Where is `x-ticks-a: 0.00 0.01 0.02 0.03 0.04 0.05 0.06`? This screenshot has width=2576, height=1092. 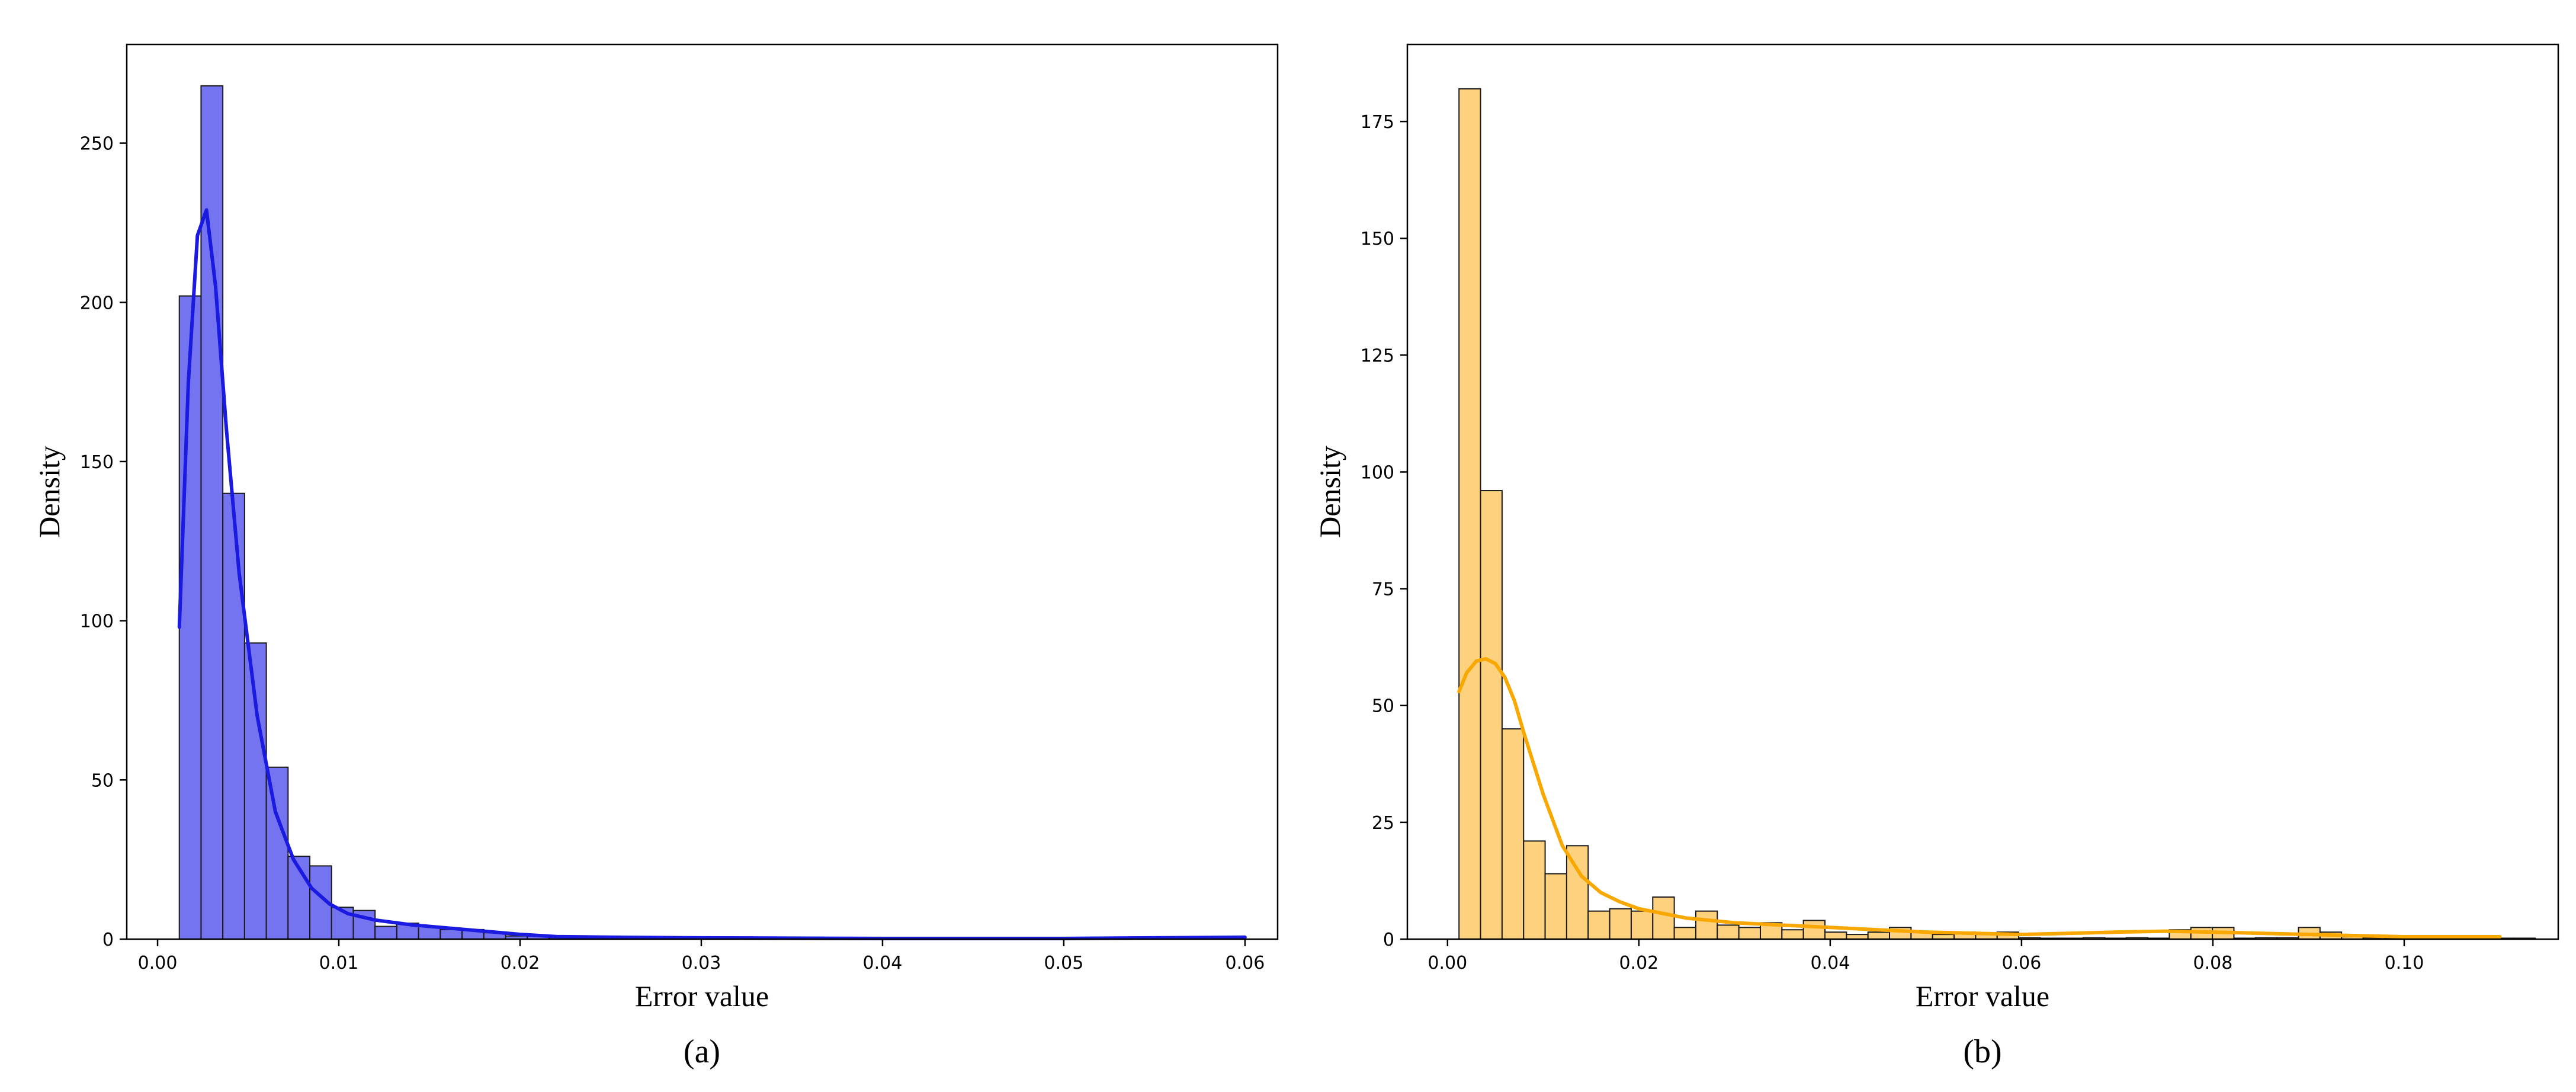
x-ticks-a: 0.00 0.01 0.02 0.03 0.04 0.05 0.06 is located at coordinates (701, 956).